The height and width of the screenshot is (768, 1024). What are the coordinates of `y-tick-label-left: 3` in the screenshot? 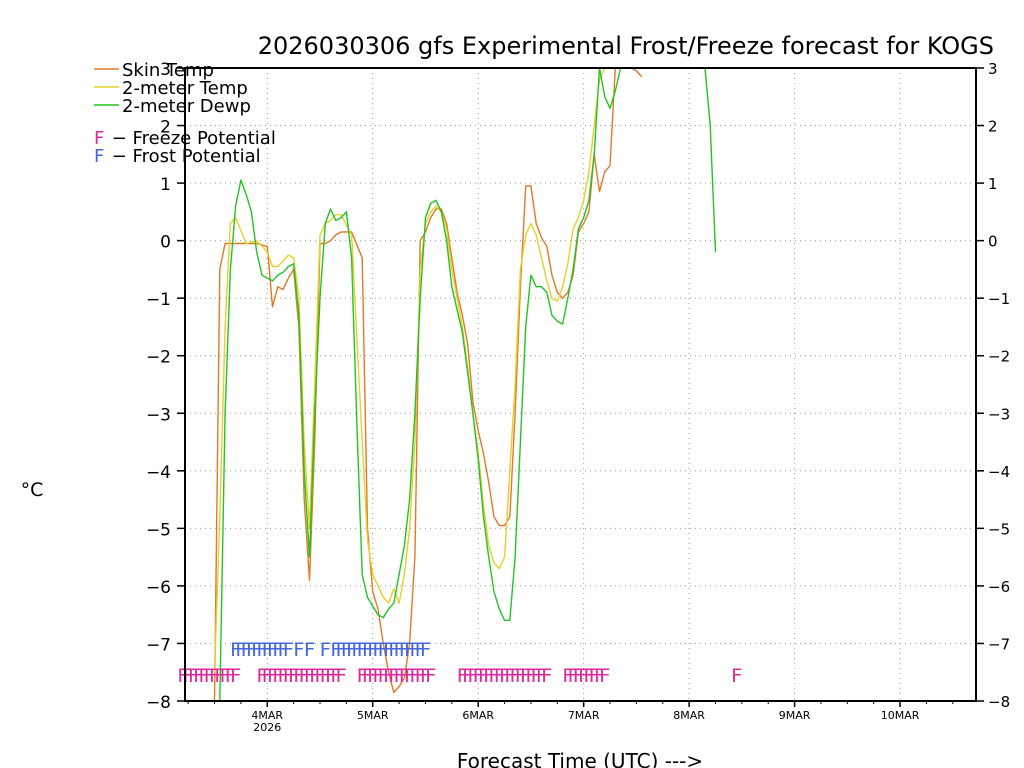 It's located at (165, 70).